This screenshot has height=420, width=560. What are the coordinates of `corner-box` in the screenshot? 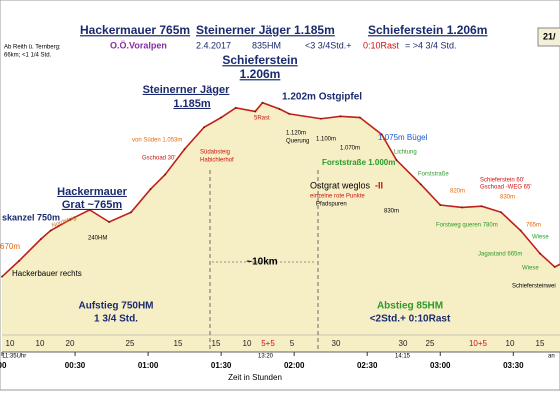 It's located at (548, 37).